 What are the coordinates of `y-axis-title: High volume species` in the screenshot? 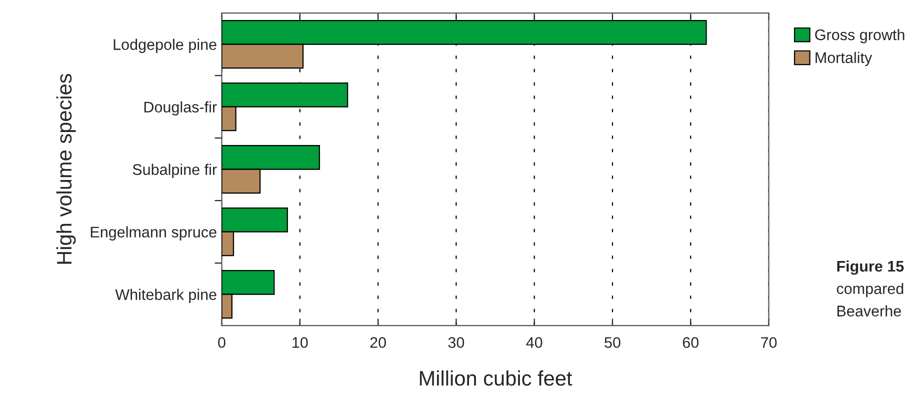 It's located at (66, 169).